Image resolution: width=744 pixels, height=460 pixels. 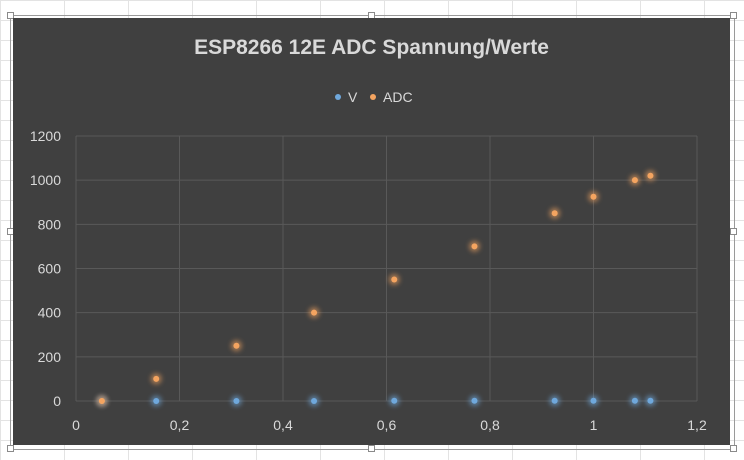 What do you see at coordinates (371, 448) in the screenshot?
I see `resize-handle-bottom` at bounding box center [371, 448].